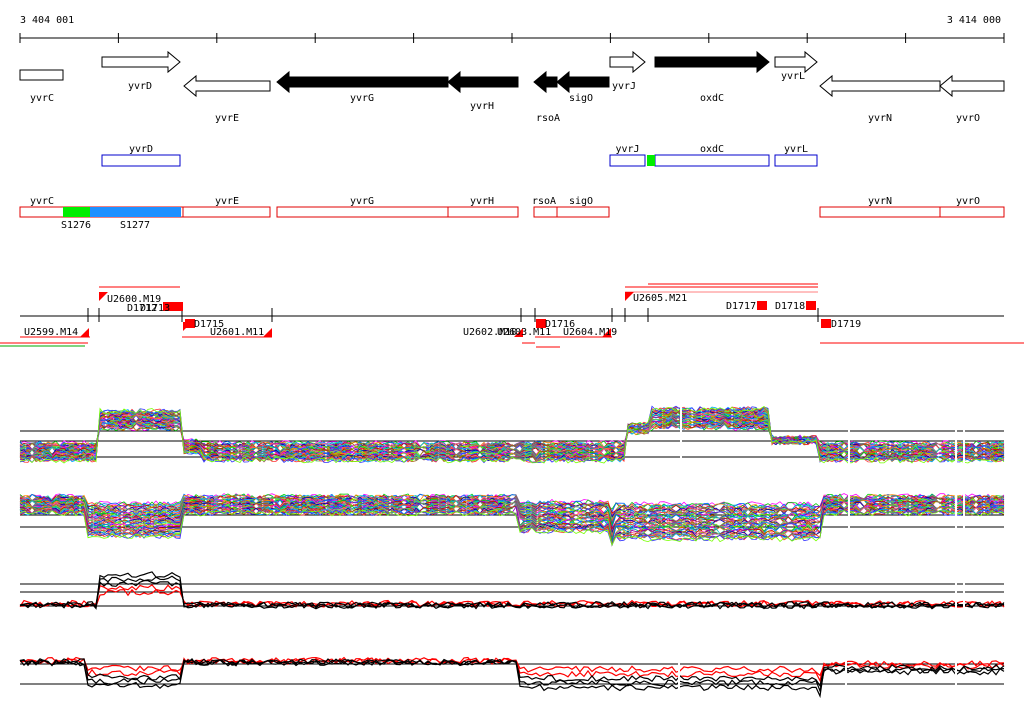 The image size is (1024, 718). Describe the element at coordinates (651, 160) in the screenshot. I see `blue-track-green-marker` at that location.